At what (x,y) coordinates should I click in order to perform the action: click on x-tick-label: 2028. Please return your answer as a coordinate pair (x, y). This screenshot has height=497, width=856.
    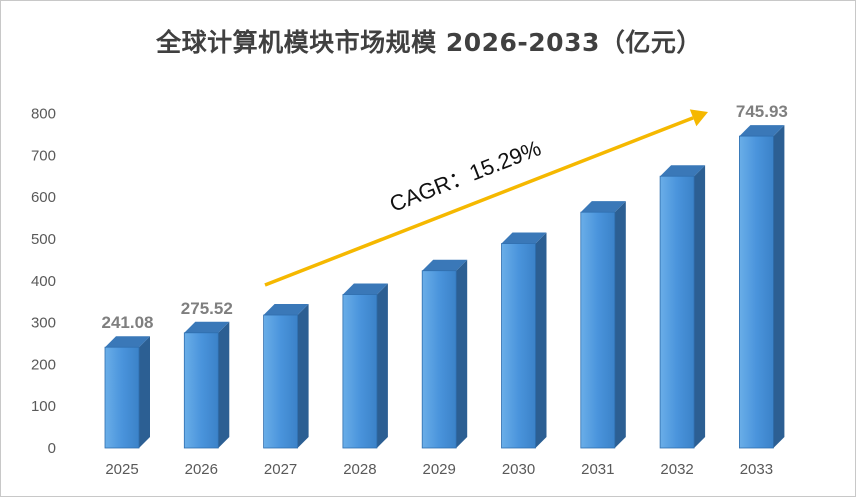
    Looking at the image, I should click on (359, 469).